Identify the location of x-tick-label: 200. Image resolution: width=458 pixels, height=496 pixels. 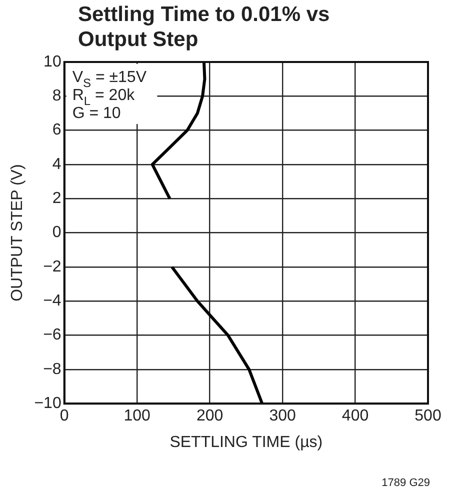
(210, 416).